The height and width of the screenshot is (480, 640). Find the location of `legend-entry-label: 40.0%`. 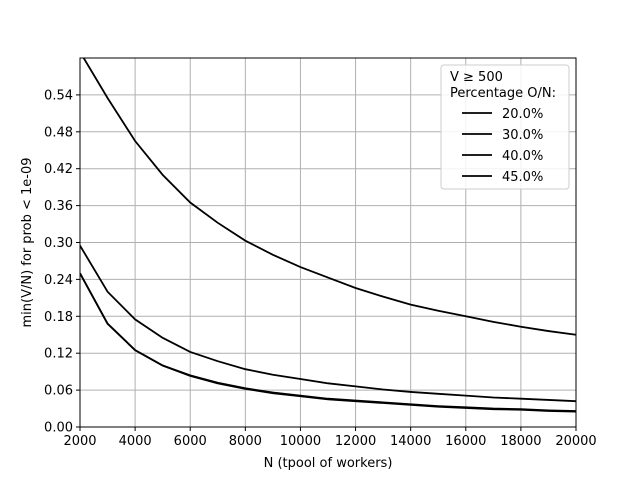

legend-entry-label: 40.0% is located at coordinates (522, 156).